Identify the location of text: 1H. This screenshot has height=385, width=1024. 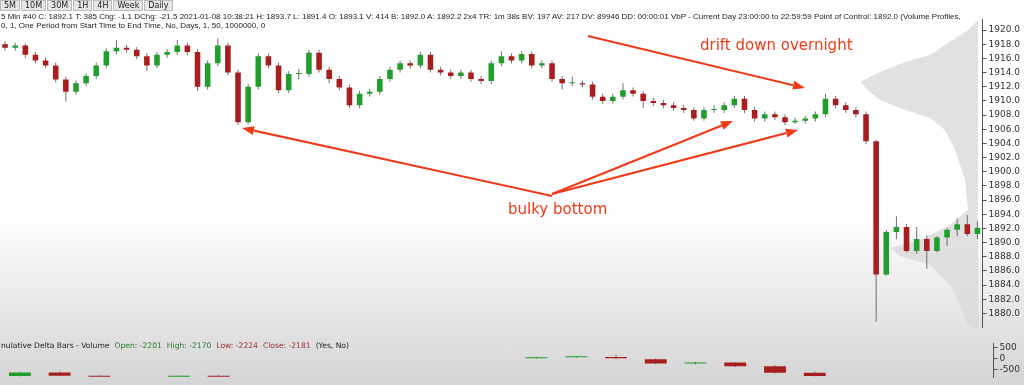
(83, 5).